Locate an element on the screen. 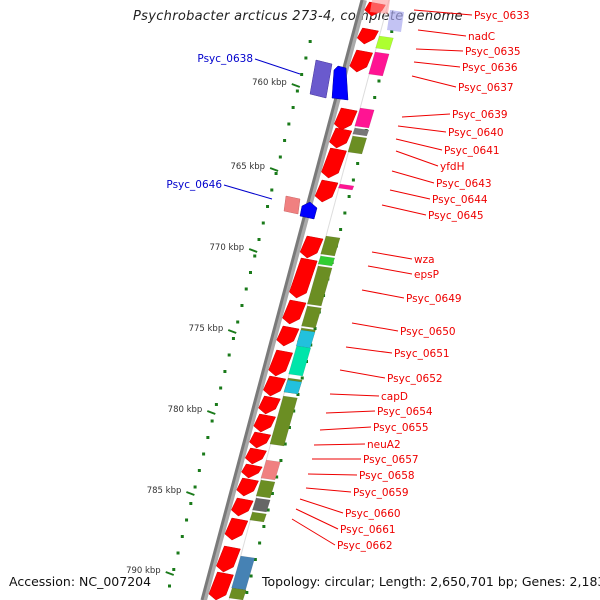 The image size is (600, 600). scale-tick-label: 785 kbp is located at coordinates (164, 491).